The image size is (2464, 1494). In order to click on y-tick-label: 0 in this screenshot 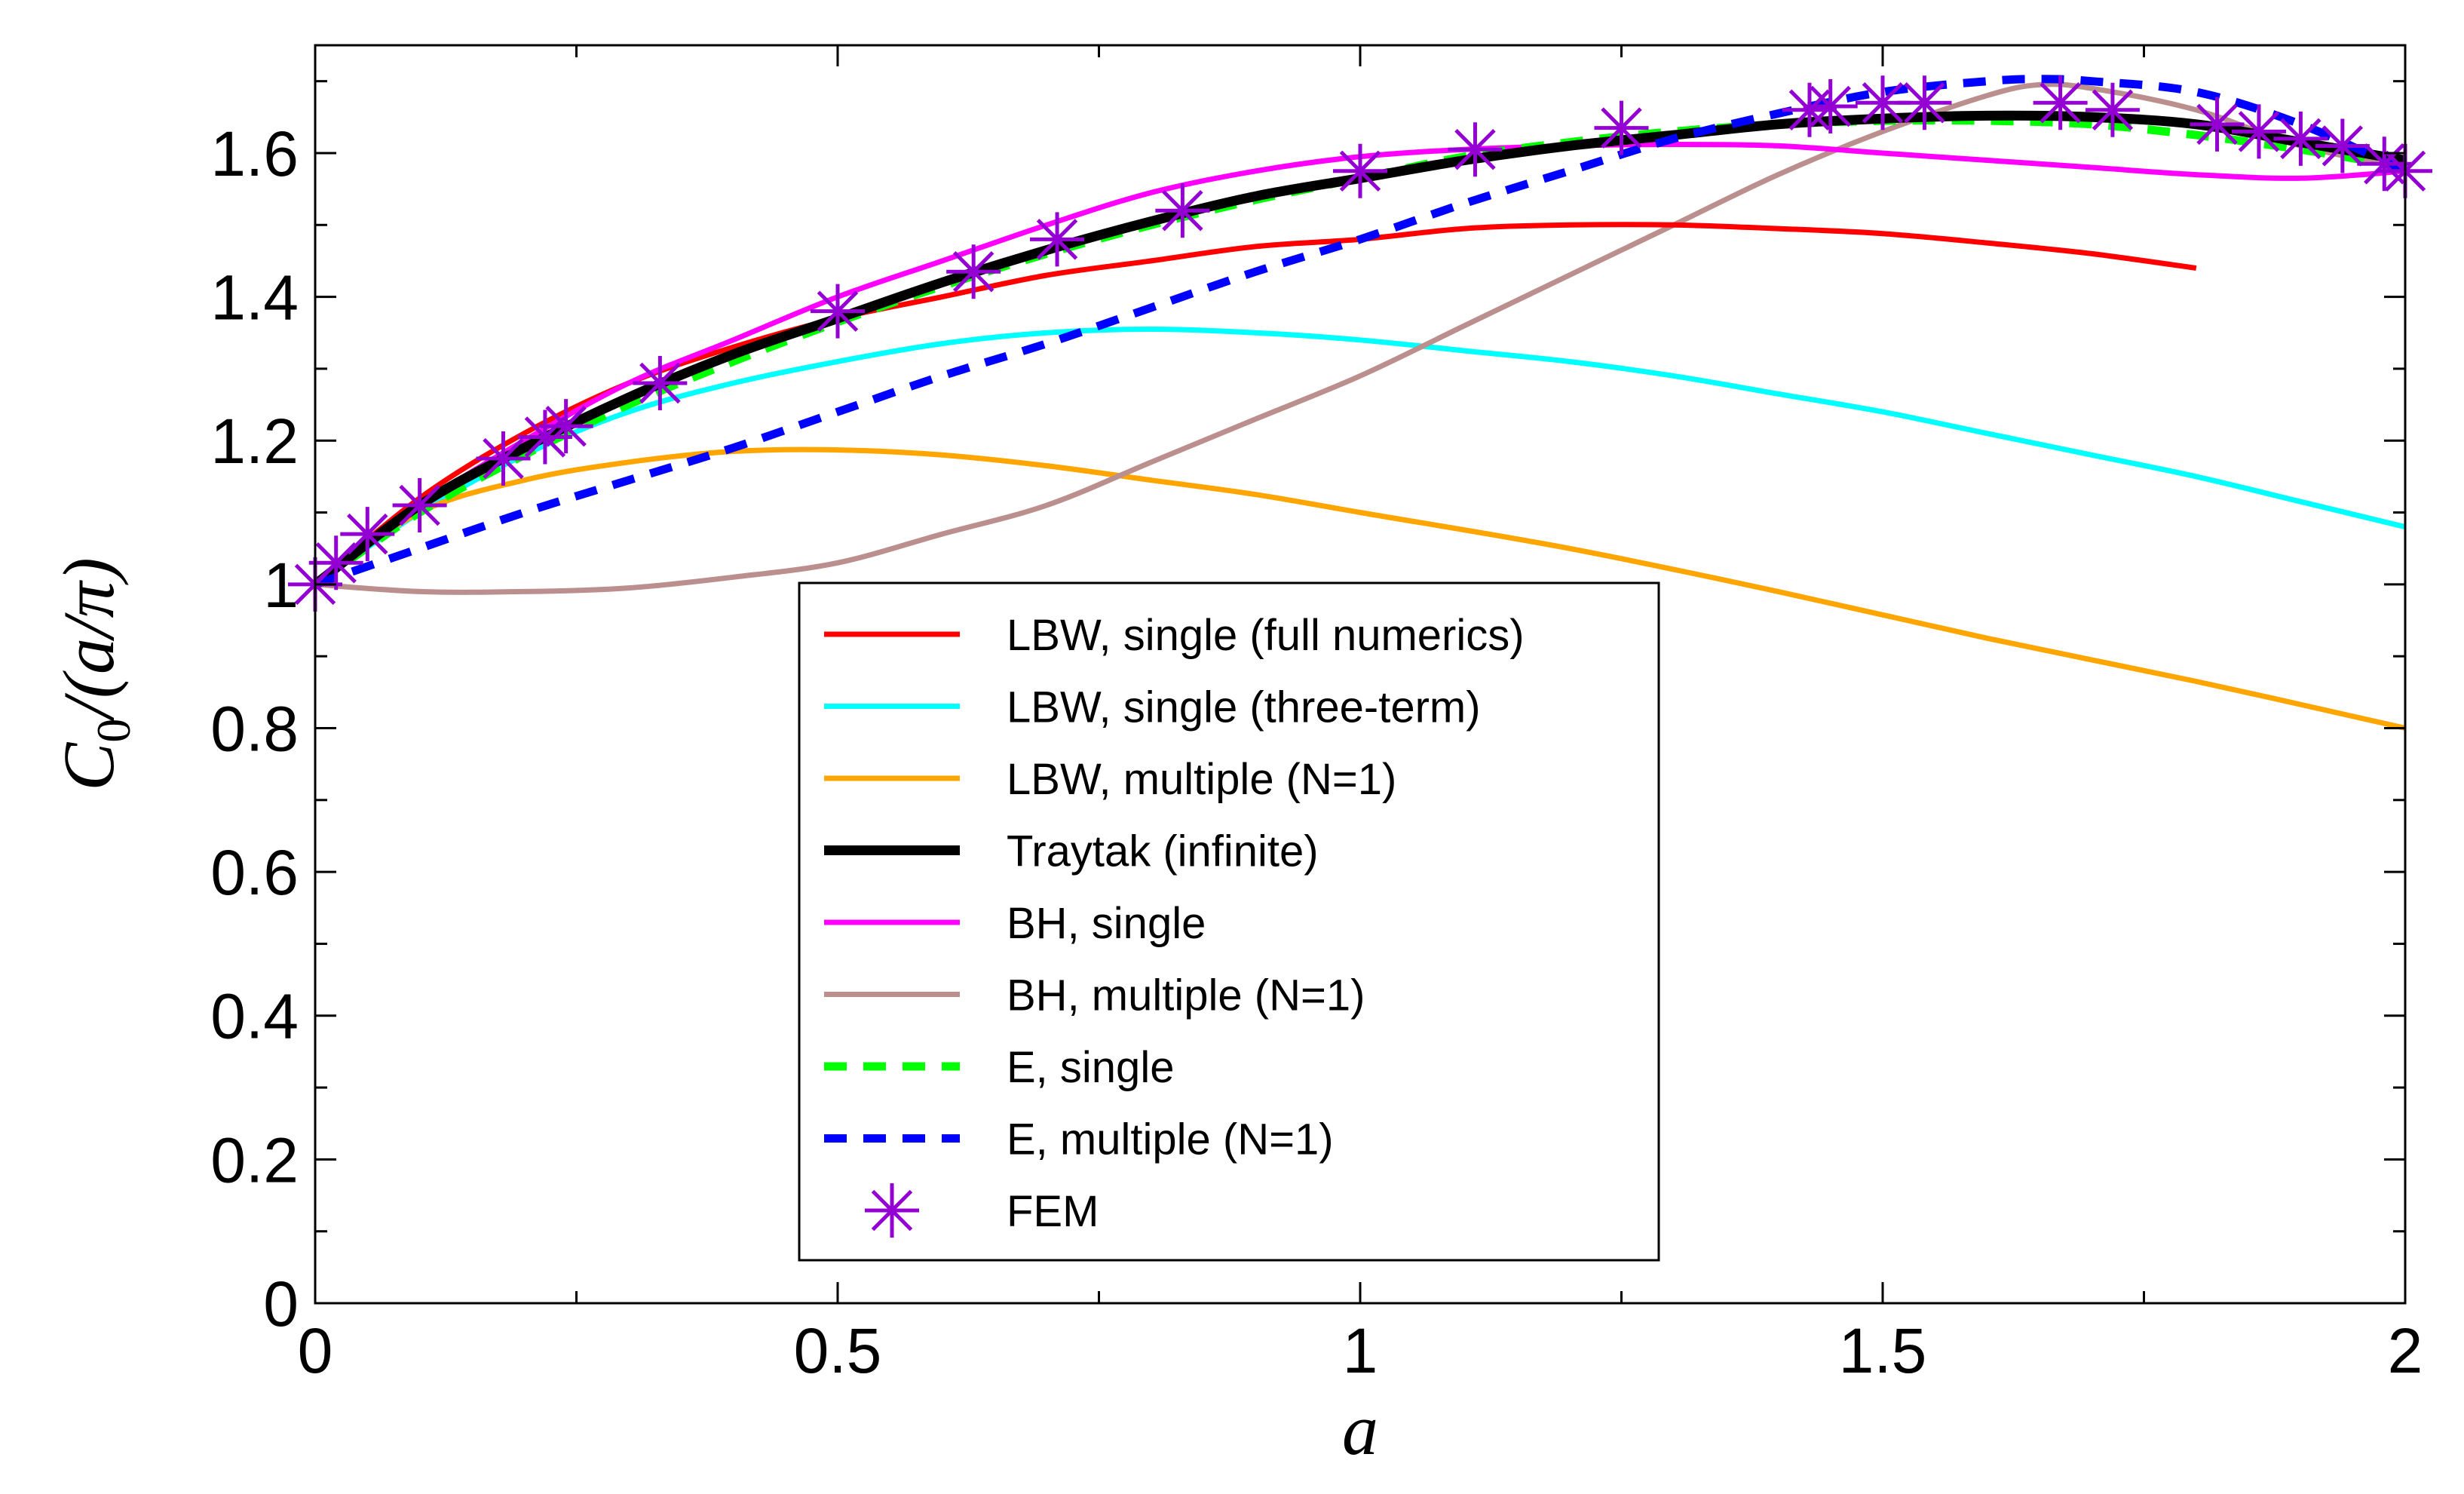, I will do `click(281, 1304)`.